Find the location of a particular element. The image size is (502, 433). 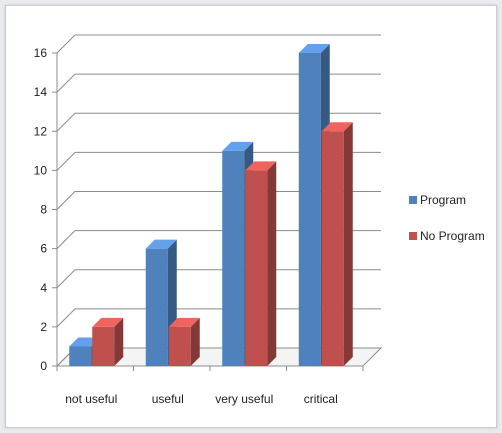

x-tick-label: critical is located at coordinates (321, 399).